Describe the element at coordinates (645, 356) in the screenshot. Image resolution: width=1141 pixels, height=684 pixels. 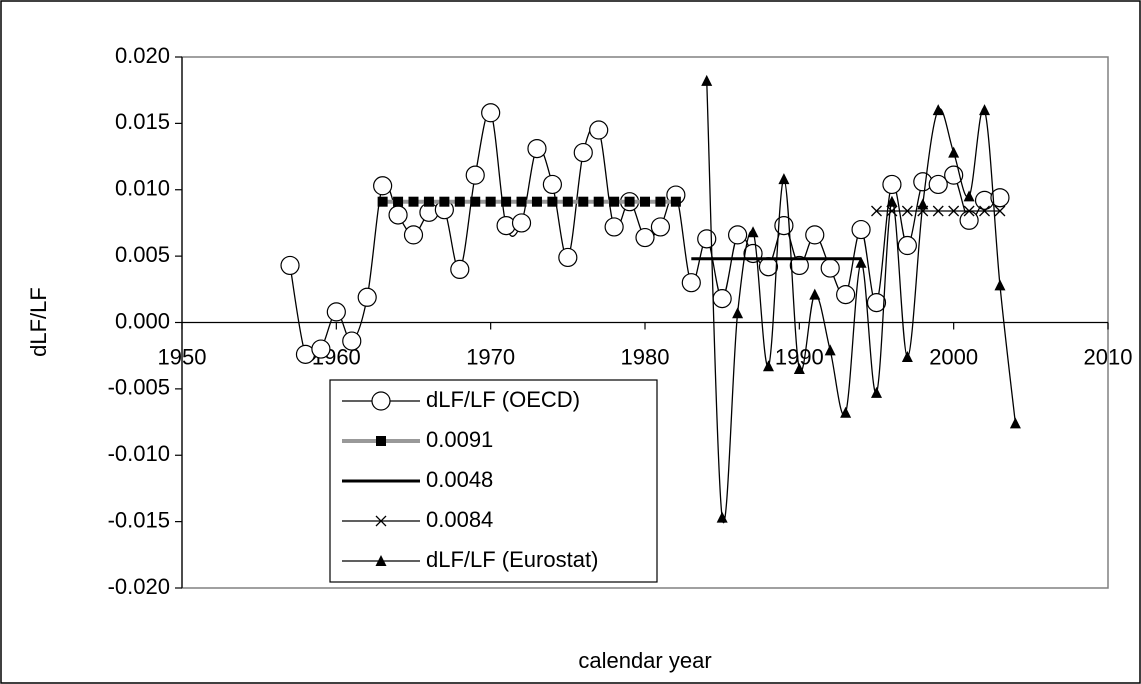
I see `x-tick-label: 1980` at that location.